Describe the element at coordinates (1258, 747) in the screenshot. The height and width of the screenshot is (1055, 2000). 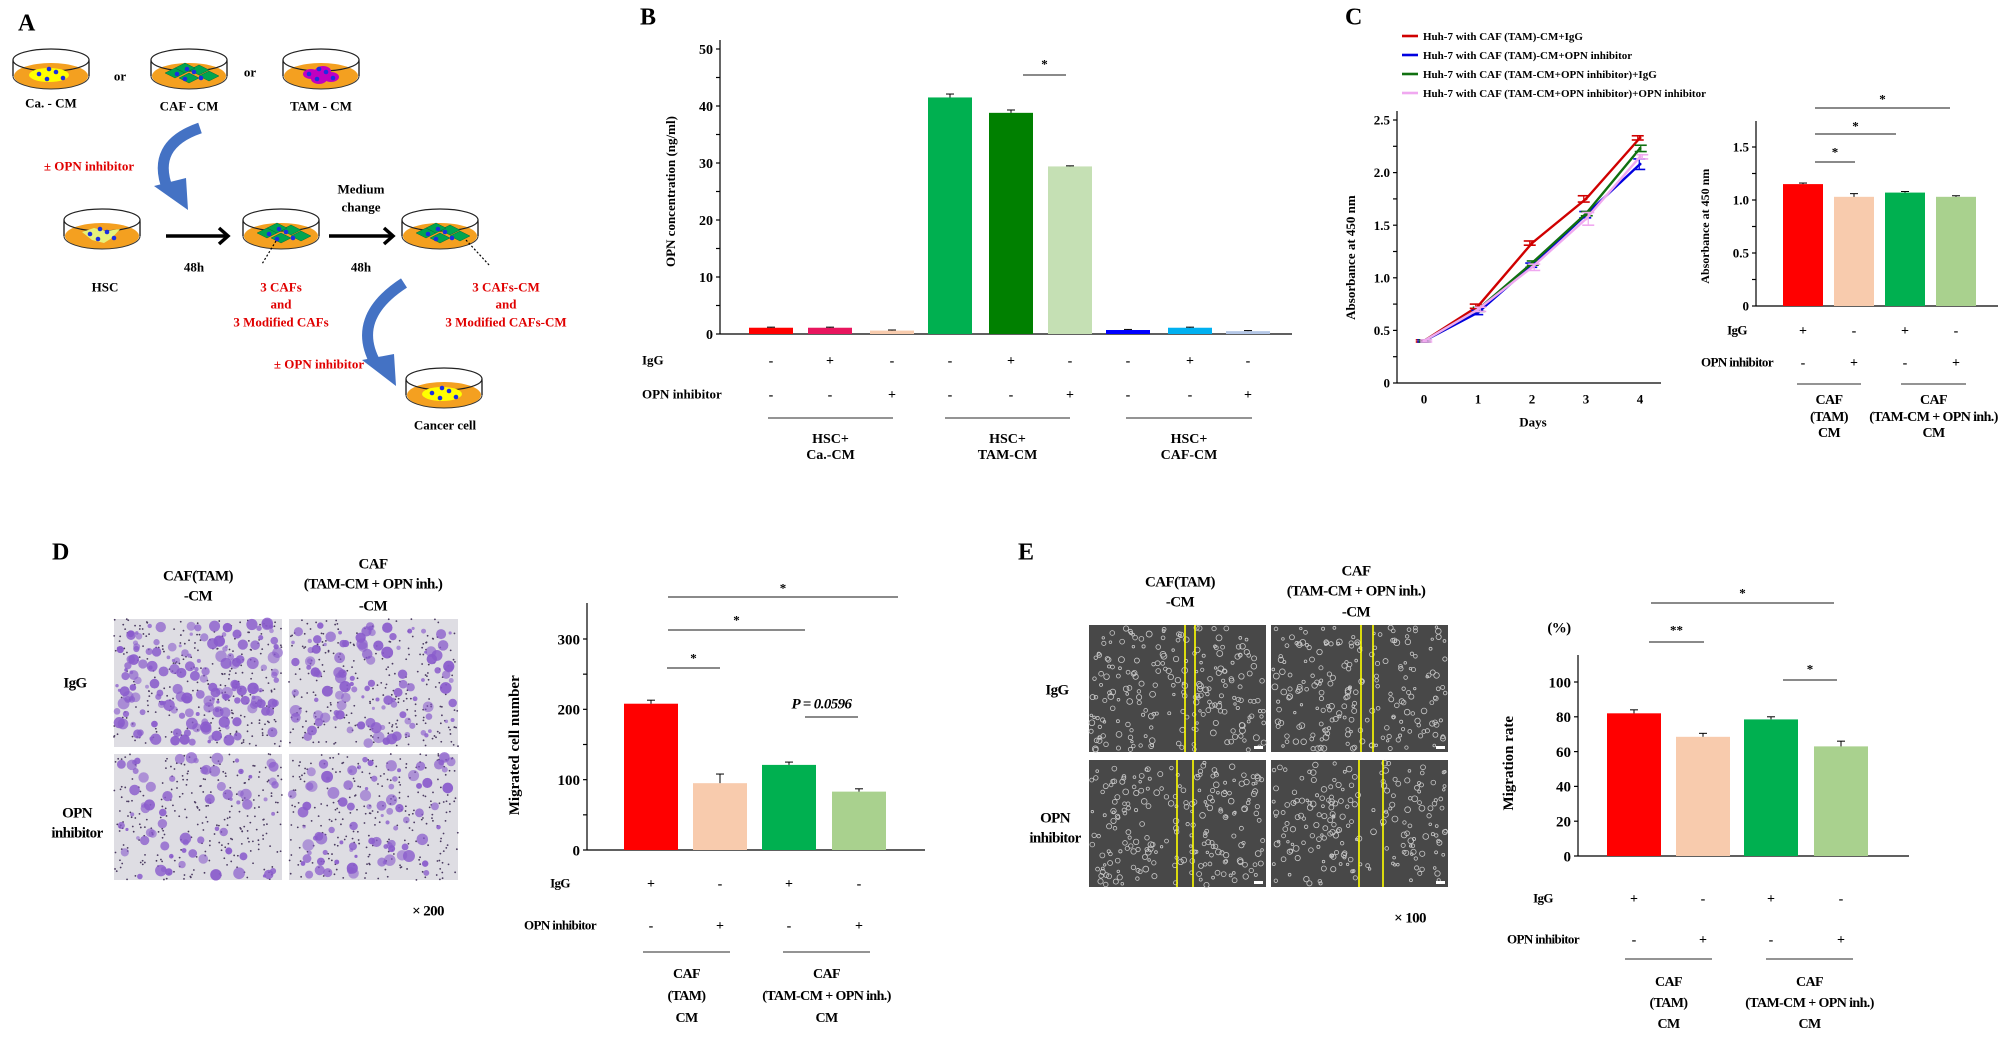
I see `scale-bar` at that location.